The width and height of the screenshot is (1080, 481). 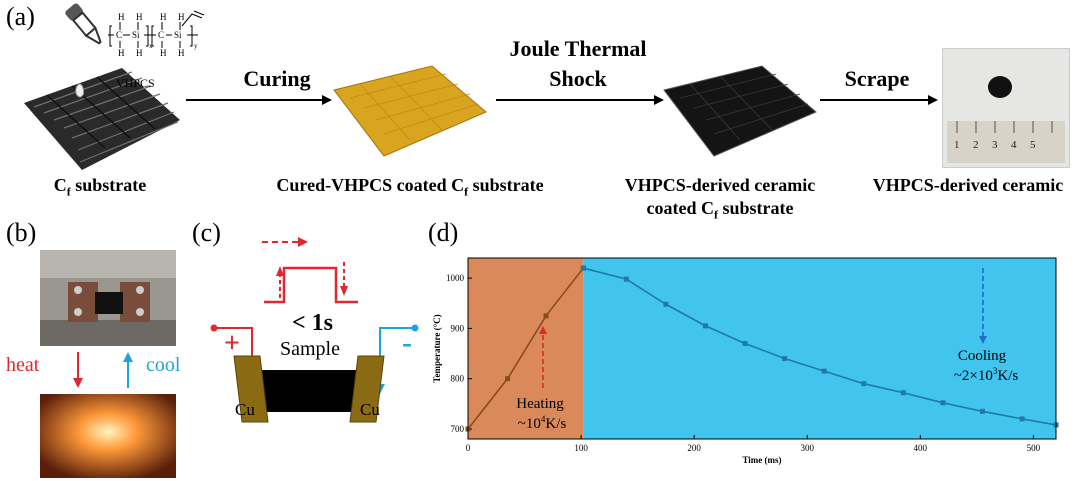 What do you see at coordinates (206, 232) in the screenshot?
I see `panel-c-label: (c)` at bounding box center [206, 232].